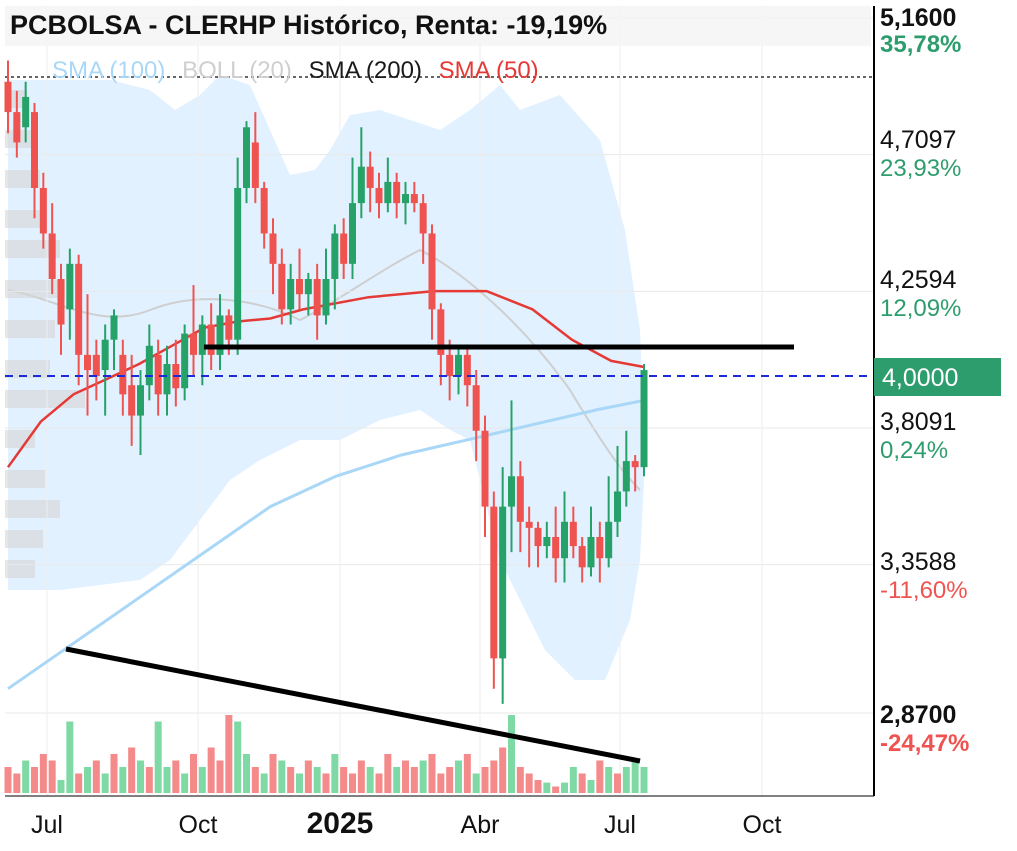 The height and width of the screenshot is (851, 1017). Describe the element at coordinates (326, 754) in the screenshot. I see `volume-bars` at that location.